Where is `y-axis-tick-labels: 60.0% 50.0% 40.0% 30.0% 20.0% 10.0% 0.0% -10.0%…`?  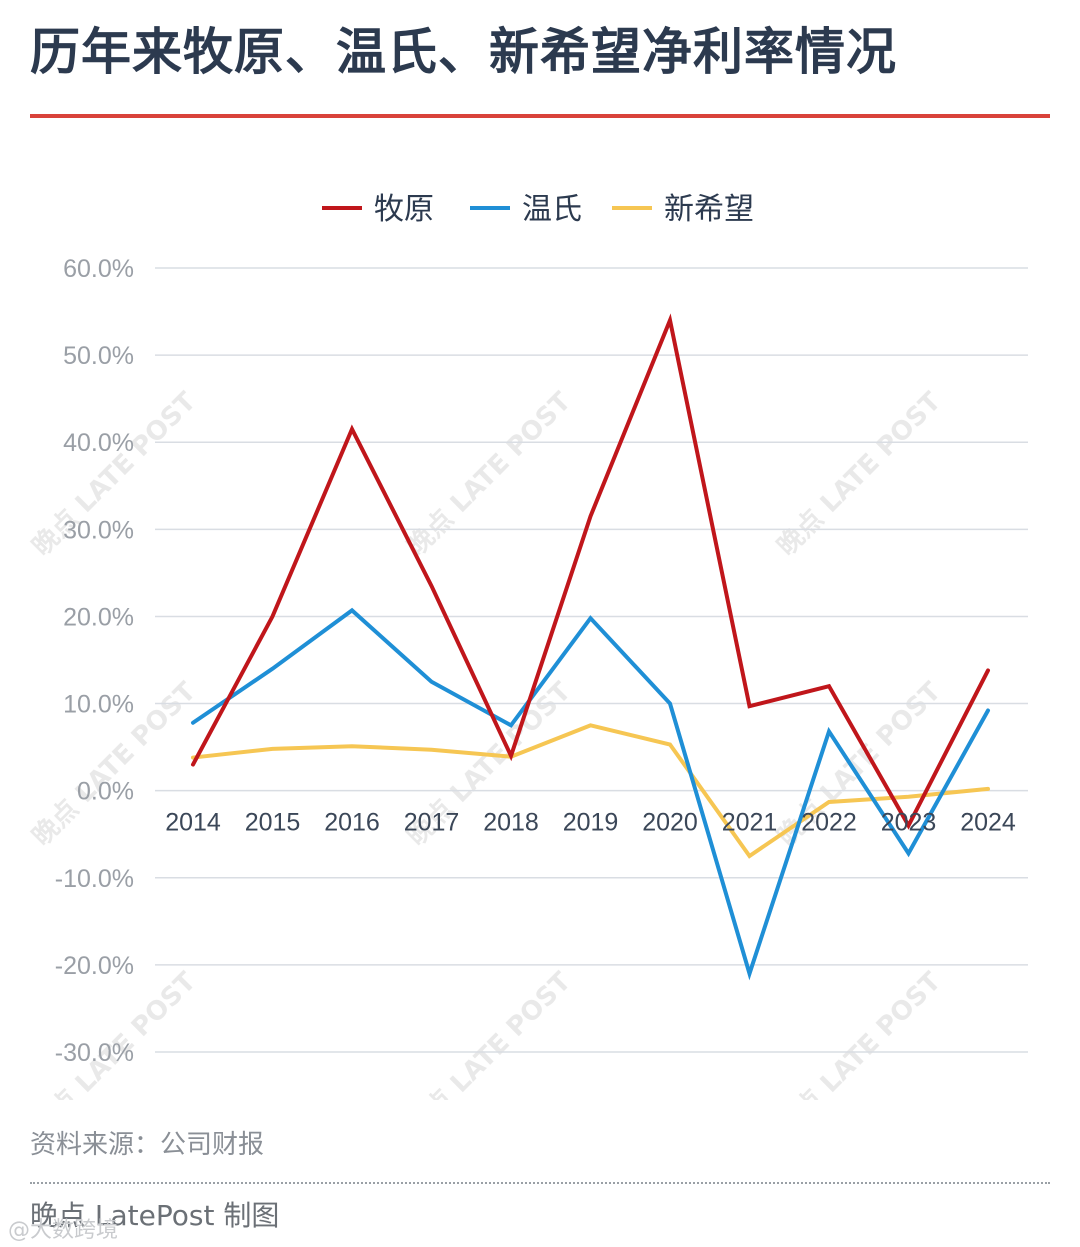
y-axis-tick-labels: 60.0% 50.0% 40.0% 30.0% 20.0% 10.0% 0.0% -10.0%… is located at coordinates (94, 661).